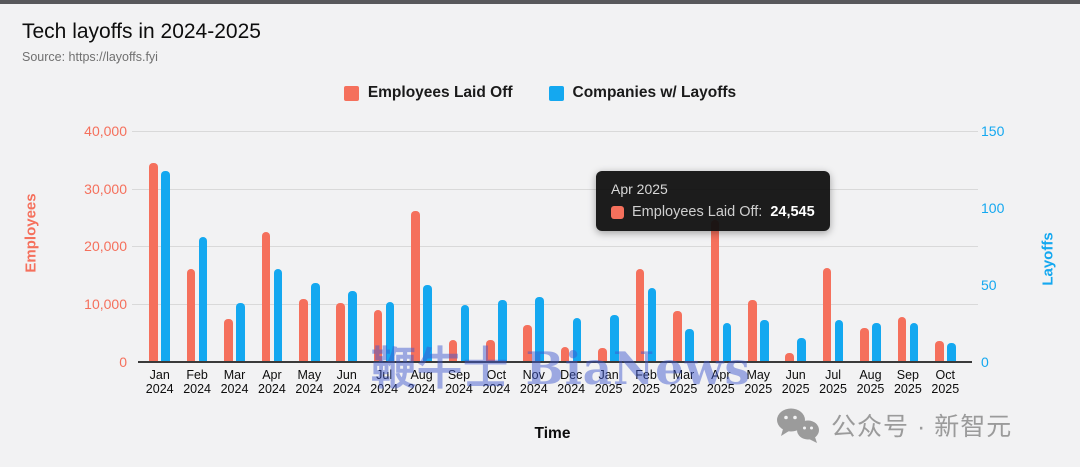 Image resolution: width=1080 pixels, height=467 pixels. I want to click on tooltip-swatch, so click(617, 212).